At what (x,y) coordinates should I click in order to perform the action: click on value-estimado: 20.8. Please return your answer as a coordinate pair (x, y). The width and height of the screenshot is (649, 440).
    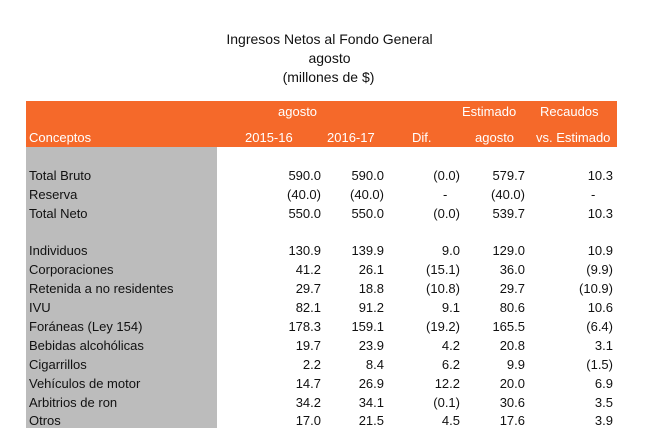
    Looking at the image, I should click on (512, 345).